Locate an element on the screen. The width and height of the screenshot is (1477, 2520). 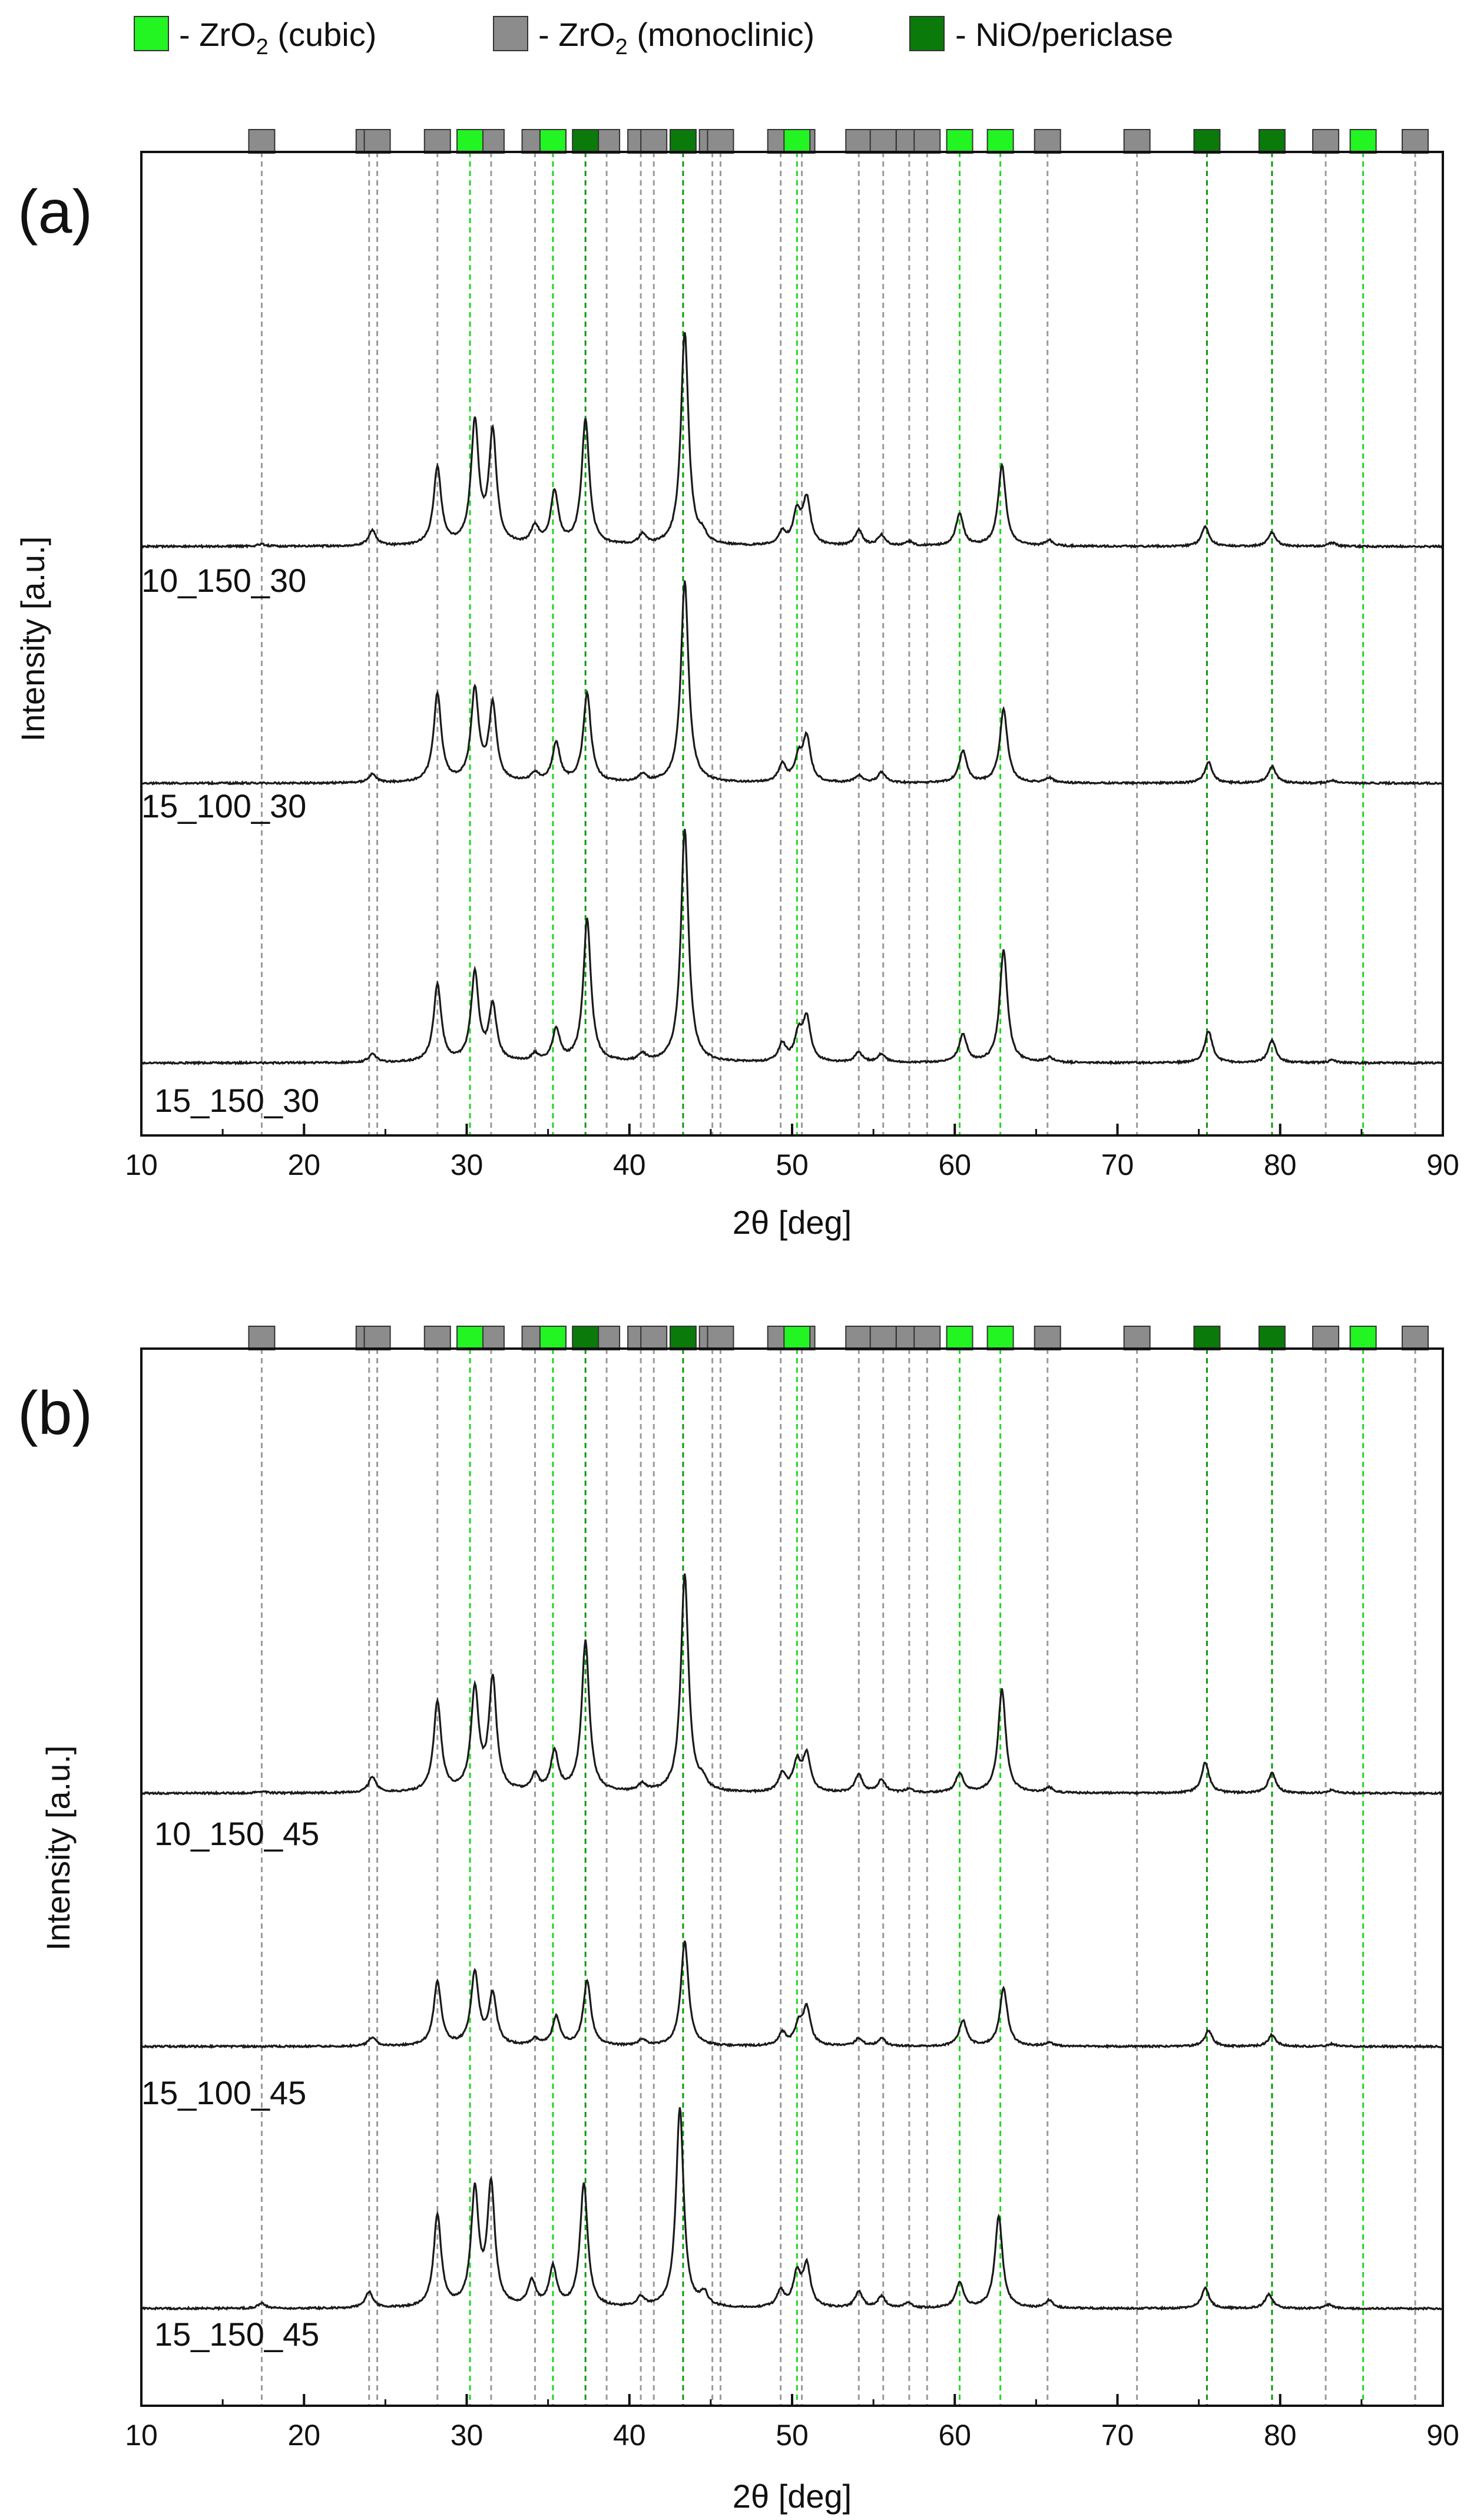
panel-label: (b) is located at coordinates (55, 1413).